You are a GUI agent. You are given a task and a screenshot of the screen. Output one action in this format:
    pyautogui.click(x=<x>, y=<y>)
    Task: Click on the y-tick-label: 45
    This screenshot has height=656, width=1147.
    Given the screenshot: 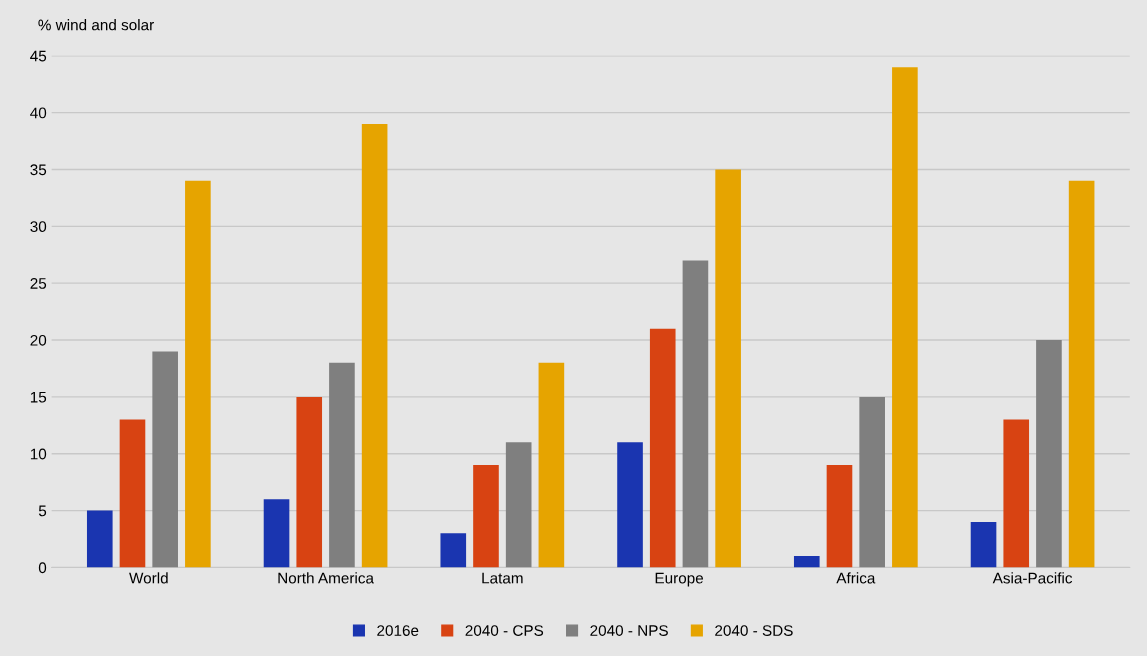 What is the action you would take?
    pyautogui.click(x=38, y=56)
    